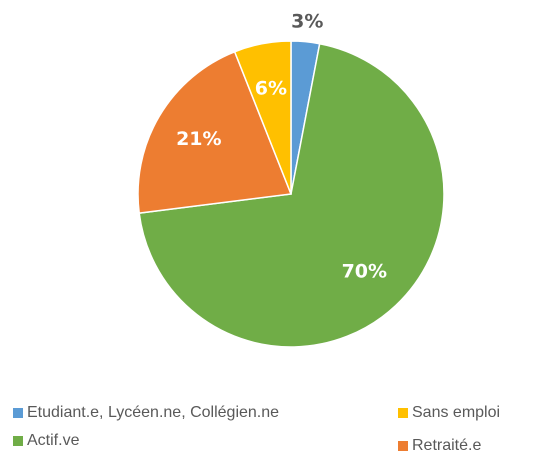 The height and width of the screenshot is (459, 537). I want to click on legend-label: Actif.ve, so click(53, 440).